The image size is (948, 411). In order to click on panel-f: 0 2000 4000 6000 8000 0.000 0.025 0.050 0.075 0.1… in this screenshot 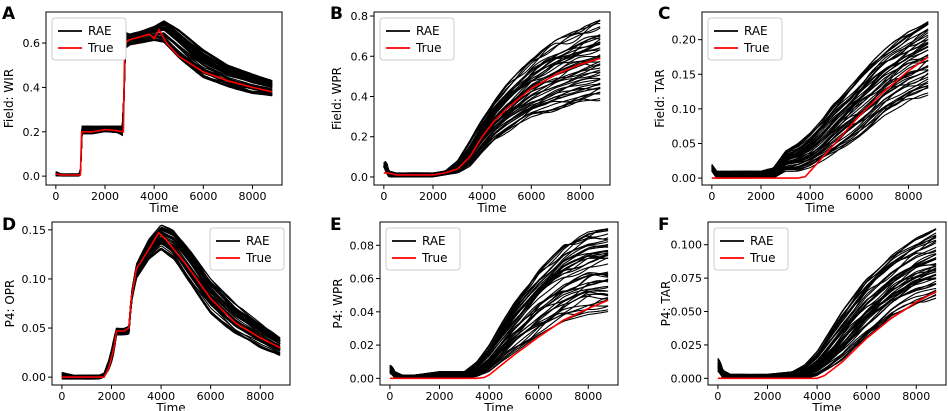, I will do `click(802, 313)`.